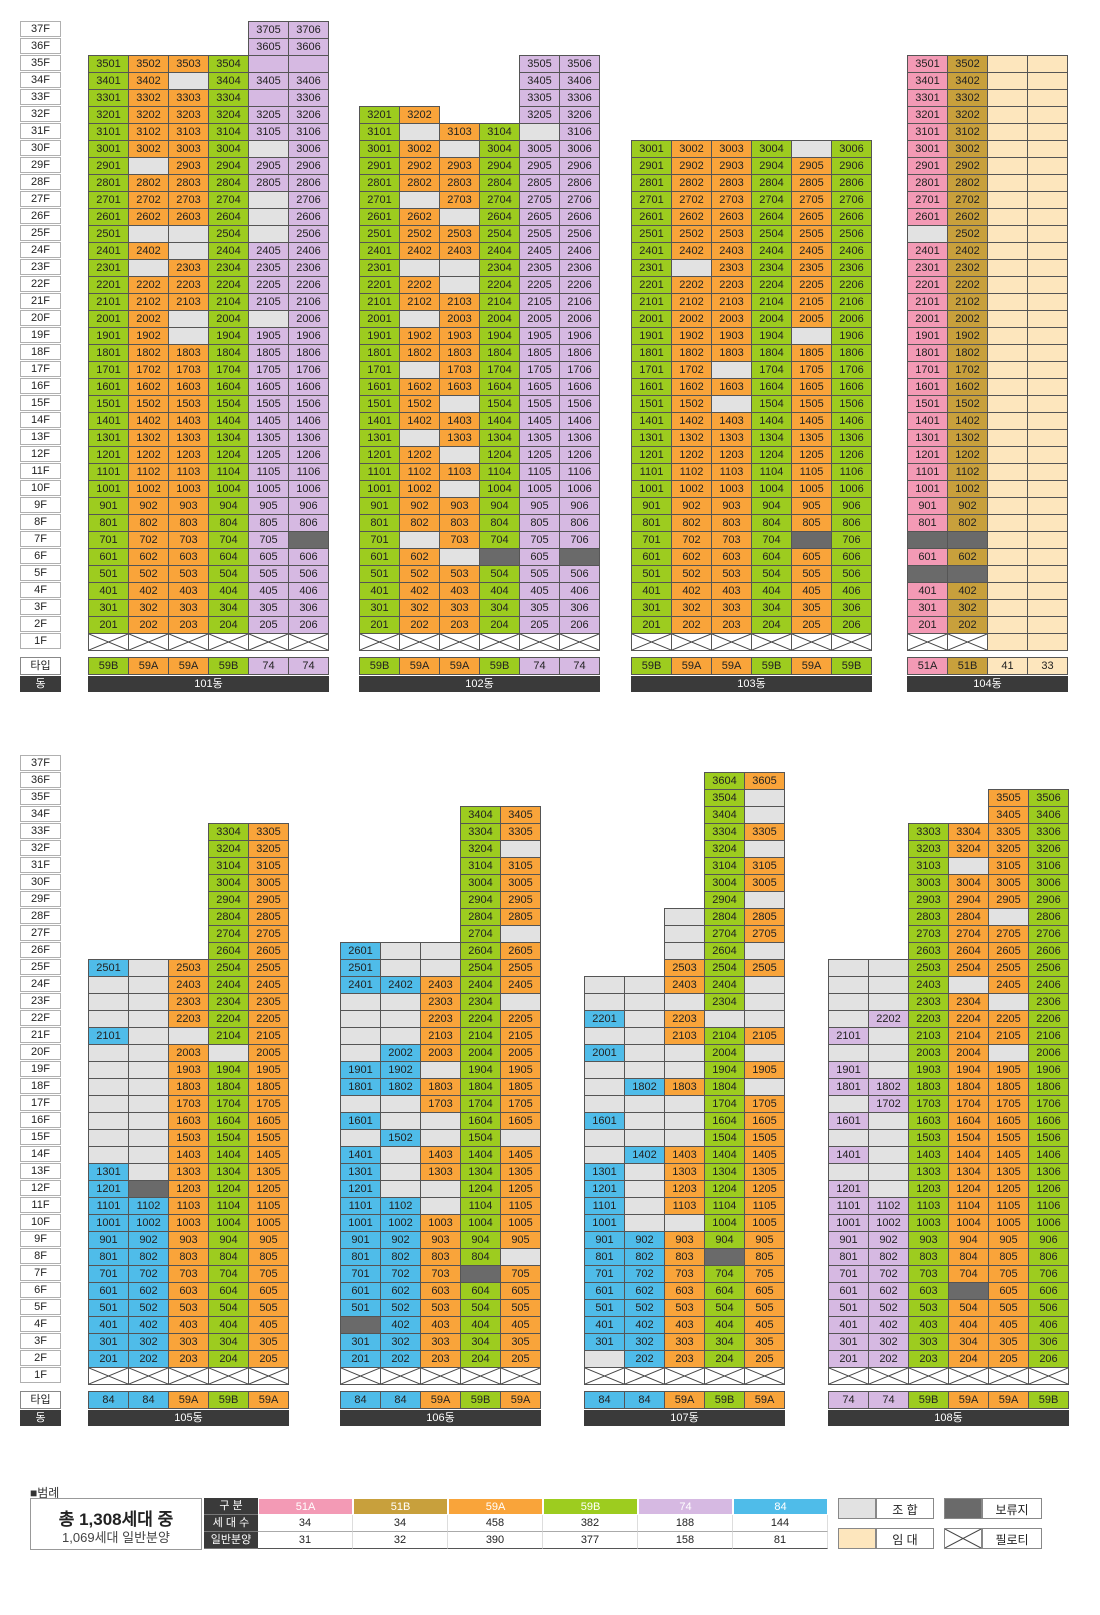 Image resolution: width=1100 pixels, height=1615 pixels. What do you see at coordinates (928, 1002) in the screenshot?
I see `unit-cell: 2303` at bounding box center [928, 1002].